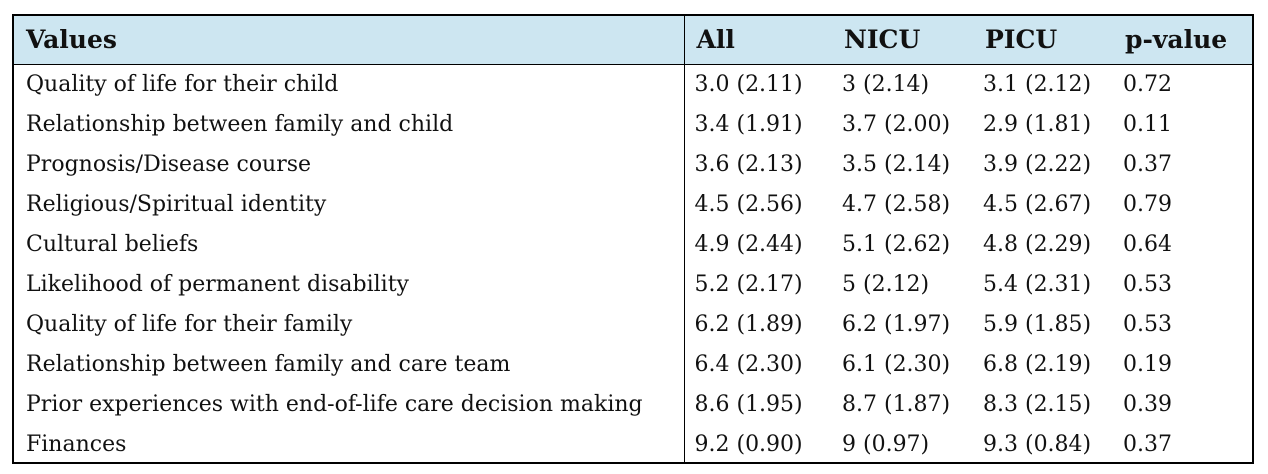 This screenshot has height=474, width=1268. I want to click on cell-p-value: 0.39, so click(1147, 404).